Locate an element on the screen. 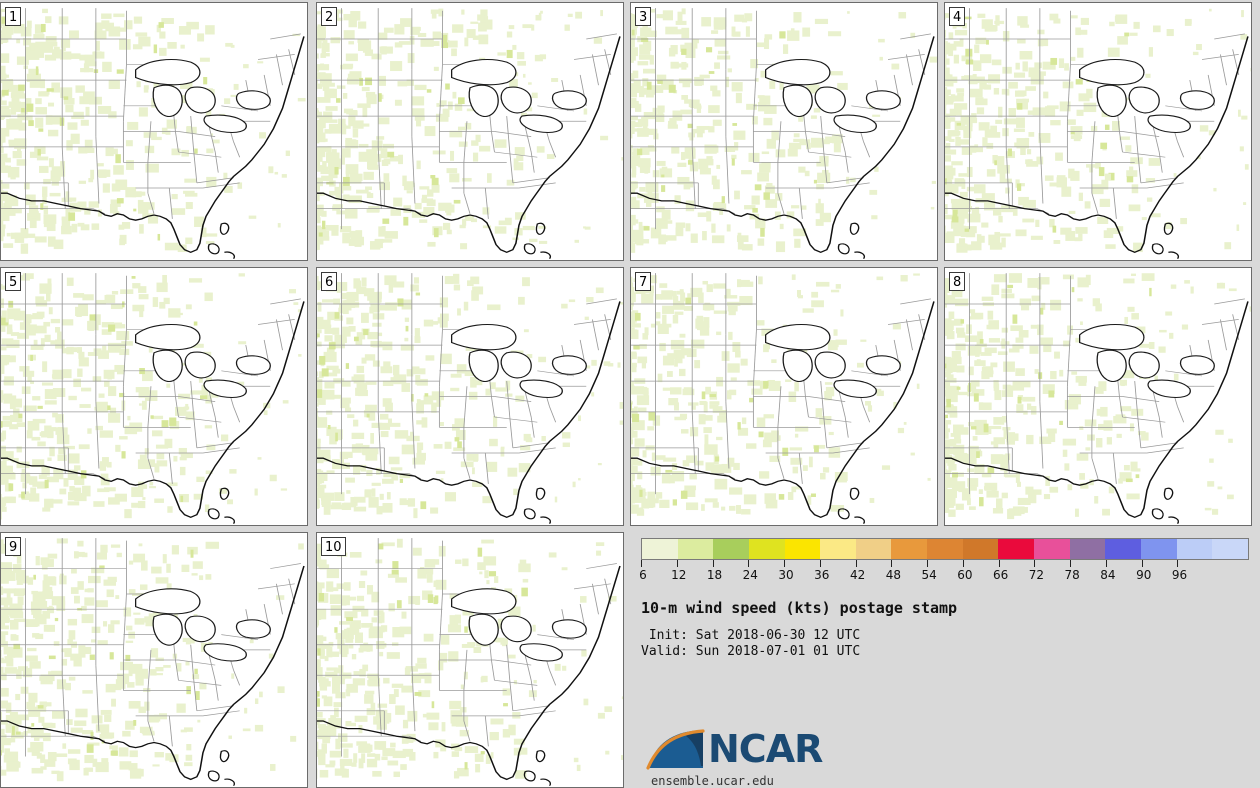  forecast-panel-2: 2 is located at coordinates (470, 131).